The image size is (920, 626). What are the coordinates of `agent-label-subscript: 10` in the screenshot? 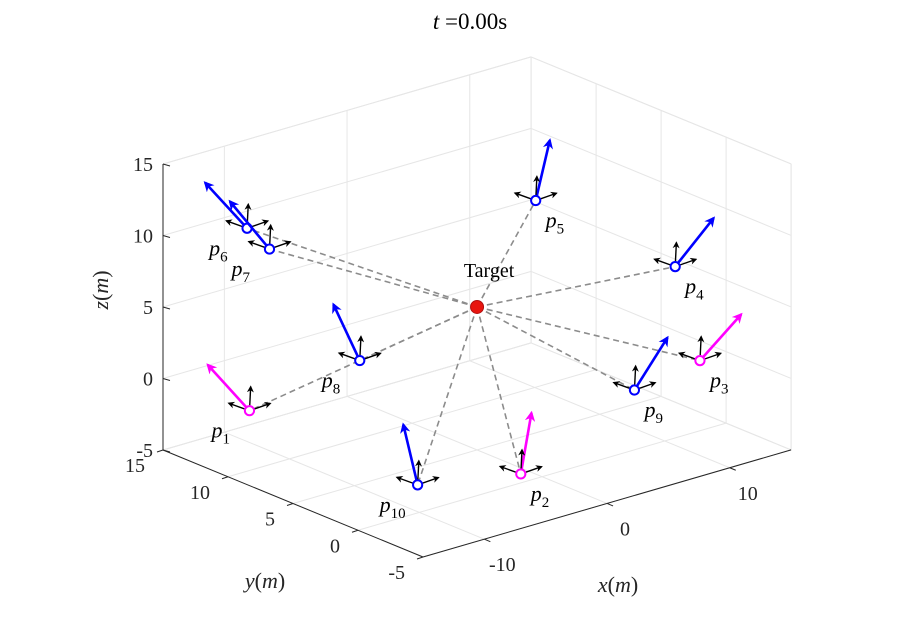 It's located at (398, 514).